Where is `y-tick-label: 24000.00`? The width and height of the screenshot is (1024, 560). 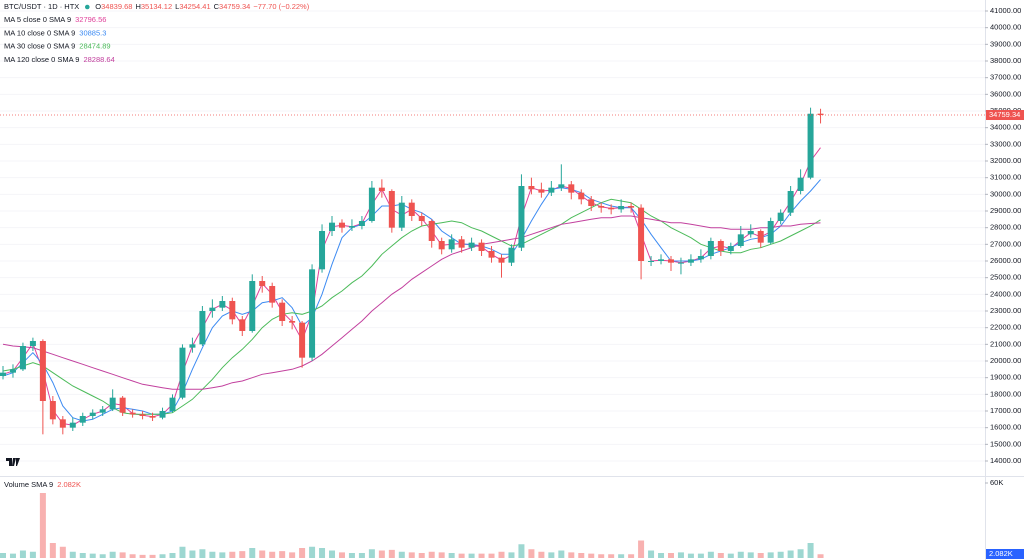 y-tick-label: 24000.00 is located at coordinates (1005, 293).